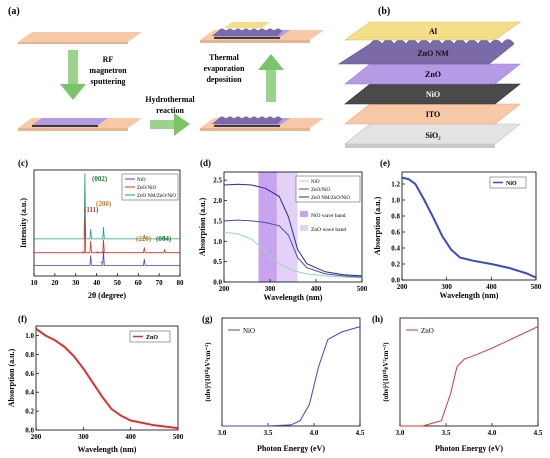 This screenshot has width=550, height=458. Describe the element at coordinates (420, 146) in the screenshot. I see `layer-sio2-edge` at that location.